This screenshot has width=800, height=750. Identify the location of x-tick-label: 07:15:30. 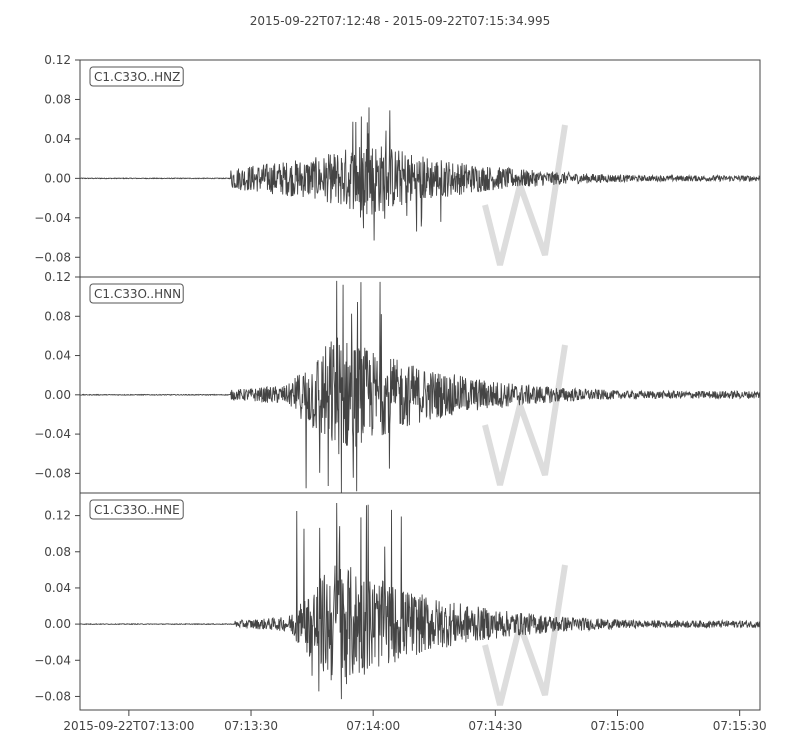
(740, 726).